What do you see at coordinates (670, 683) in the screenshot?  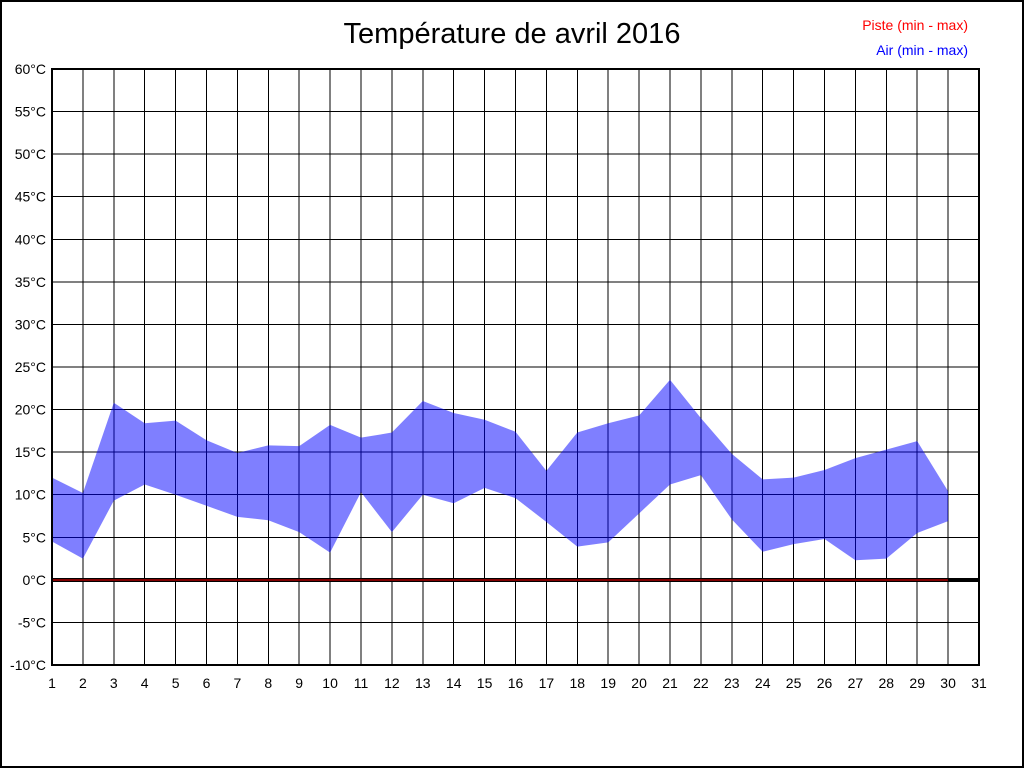 I see `x-tick-label: 21` at bounding box center [670, 683].